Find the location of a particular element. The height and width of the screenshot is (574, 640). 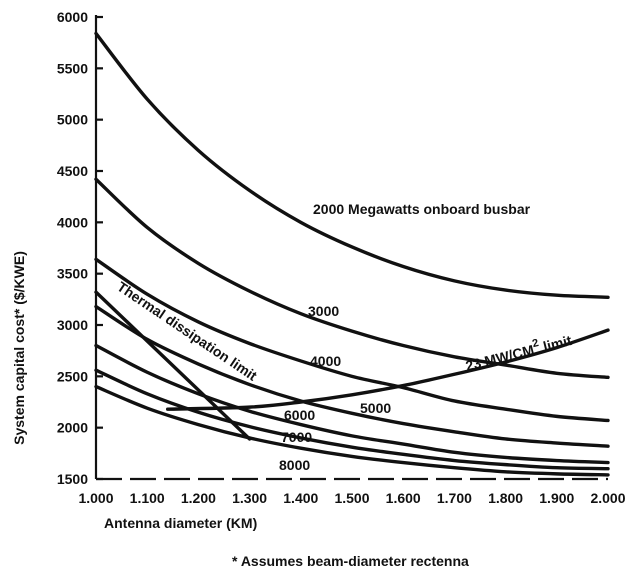

series-label-7000: 7000 is located at coordinates (296, 437).